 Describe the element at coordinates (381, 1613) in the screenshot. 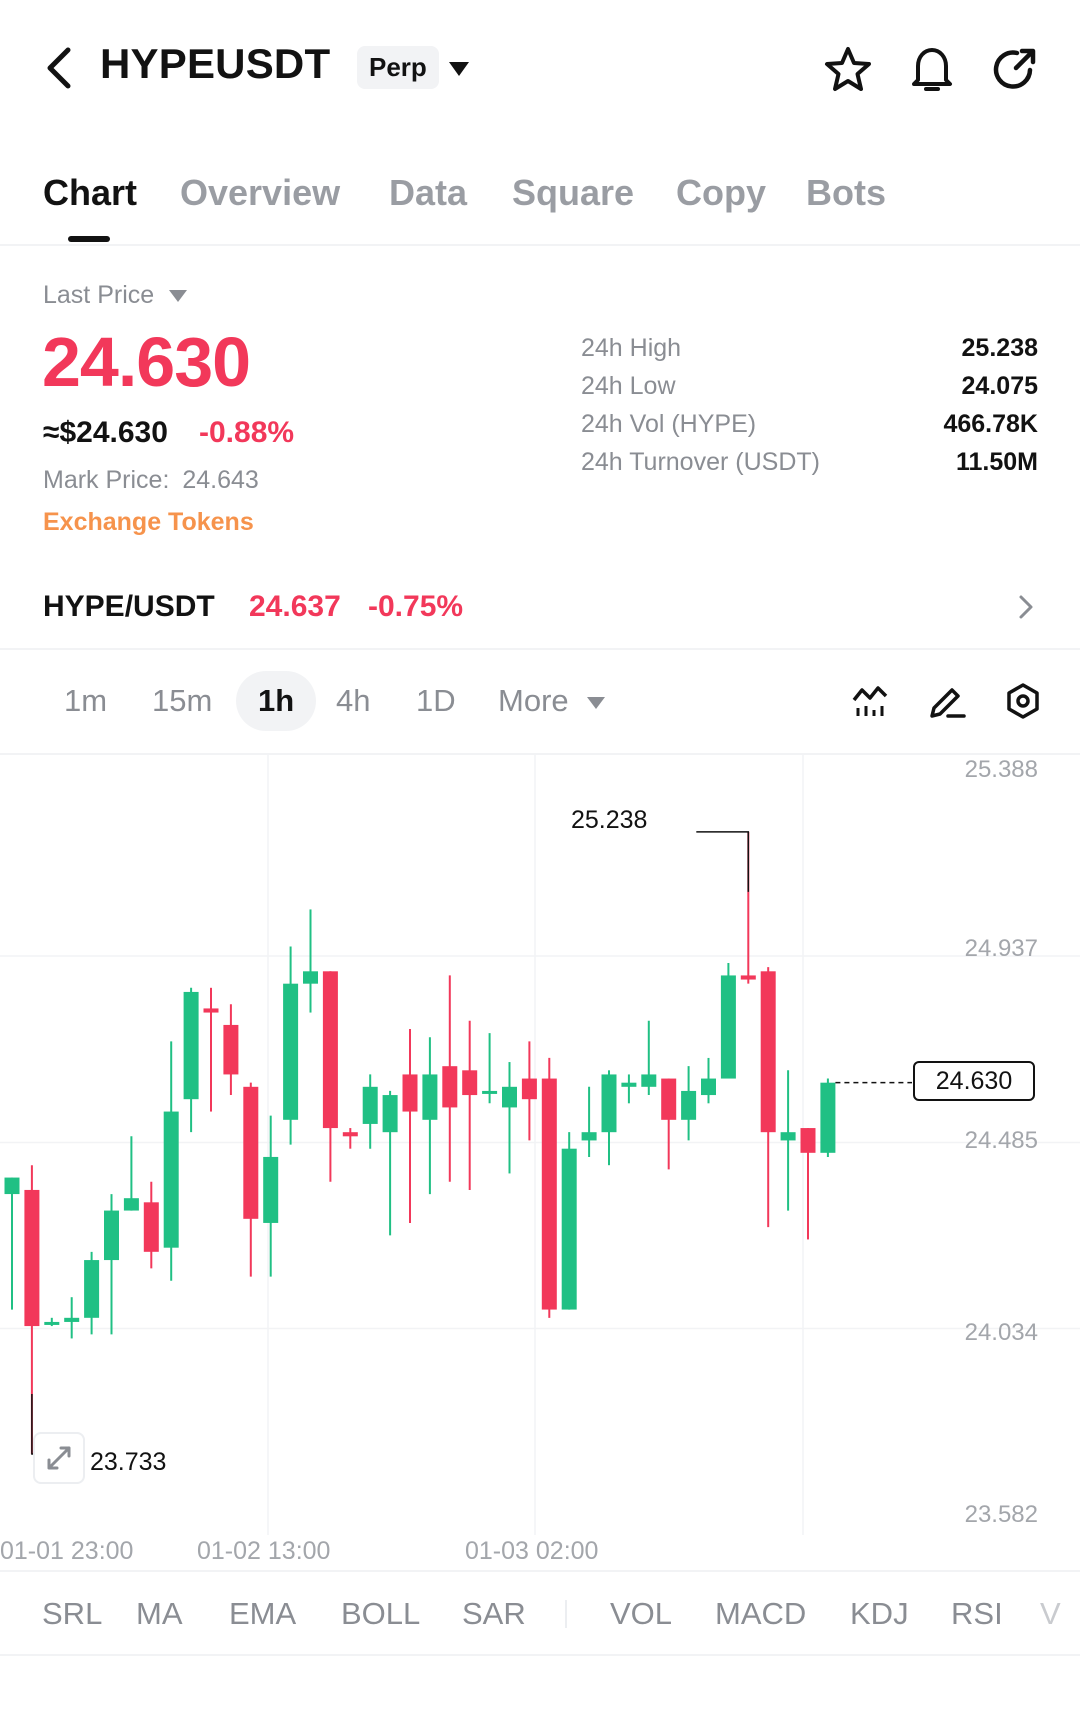

I see `indicator-boll: BOLL` at that location.